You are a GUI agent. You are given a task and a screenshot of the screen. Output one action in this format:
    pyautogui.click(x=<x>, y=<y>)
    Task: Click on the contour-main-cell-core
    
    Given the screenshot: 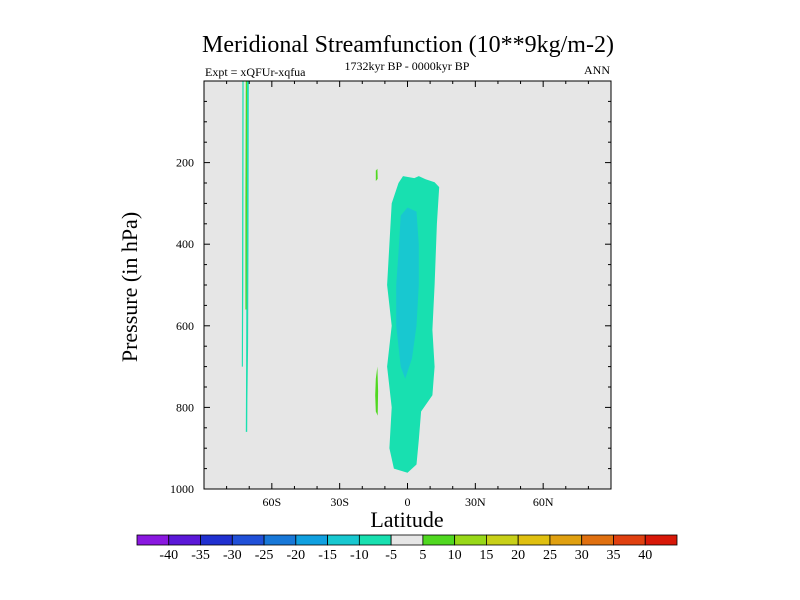 What is the action you would take?
    pyautogui.click(x=407, y=293)
    